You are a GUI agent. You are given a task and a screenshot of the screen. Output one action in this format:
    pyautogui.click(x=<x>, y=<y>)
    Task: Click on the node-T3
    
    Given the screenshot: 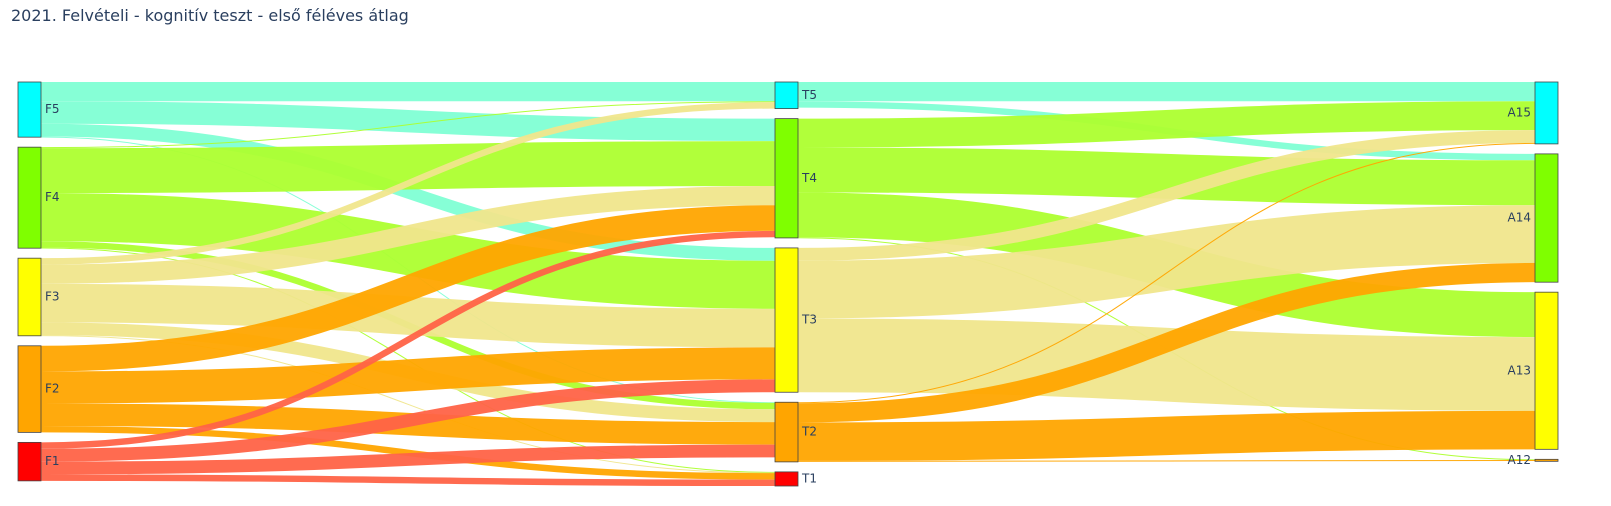 What is the action you would take?
    pyautogui.click(x=786, y=320)
    